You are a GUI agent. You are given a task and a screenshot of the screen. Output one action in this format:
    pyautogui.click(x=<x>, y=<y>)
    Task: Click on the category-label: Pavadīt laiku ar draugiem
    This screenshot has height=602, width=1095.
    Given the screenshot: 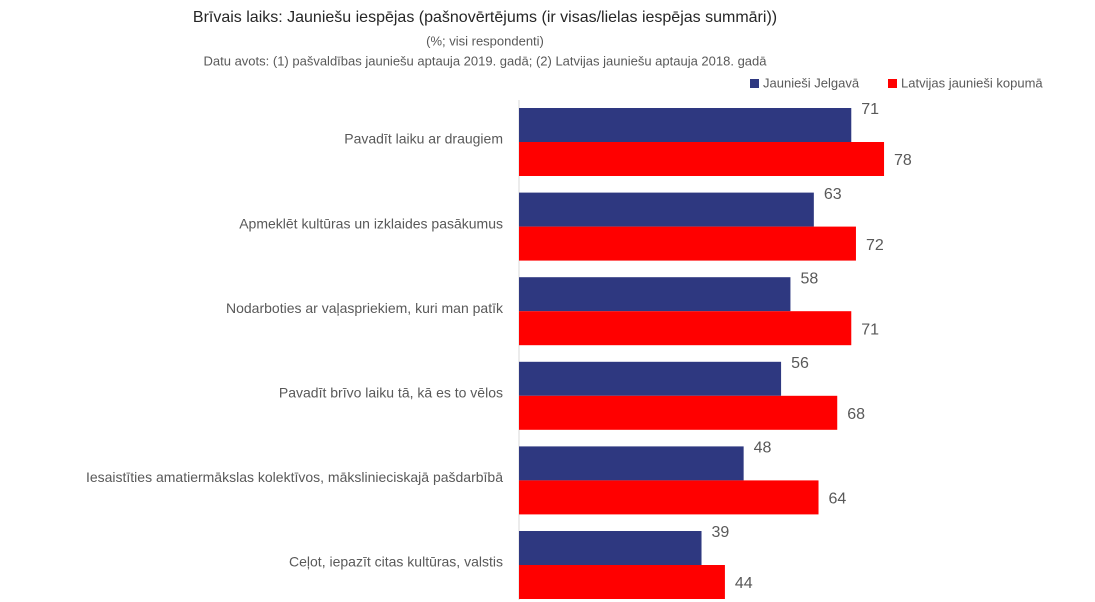 What is the action you would take?
    pyautogui.click(x=423, y=139)
    